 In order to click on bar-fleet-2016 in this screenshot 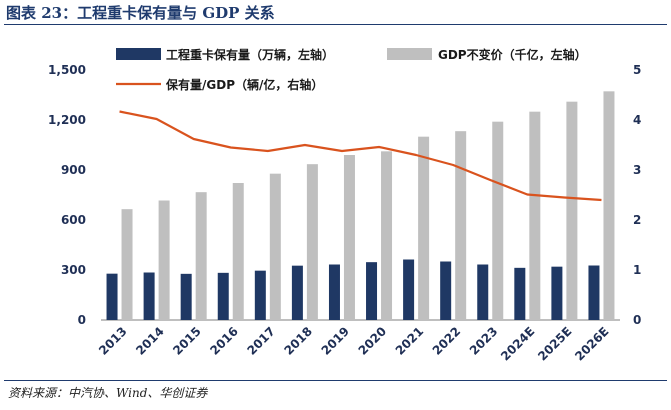, I will do `click(223, 296)`.